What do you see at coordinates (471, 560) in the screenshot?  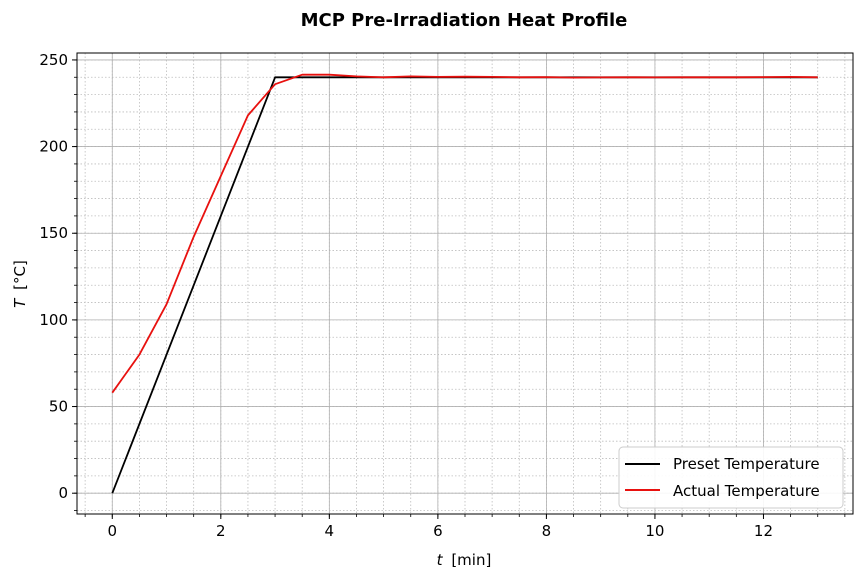 I see `x-axis-unit: [min]` at bounding box center [471, 560].